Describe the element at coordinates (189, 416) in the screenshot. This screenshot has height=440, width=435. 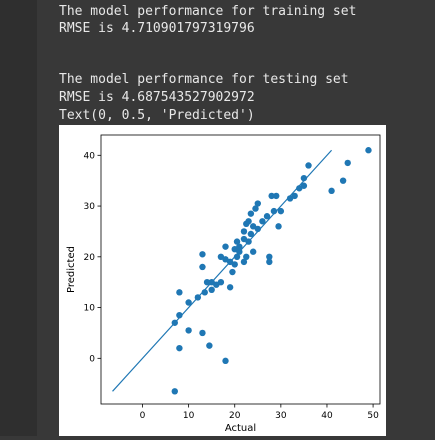
I see `x-tick-label: 10` at that location.